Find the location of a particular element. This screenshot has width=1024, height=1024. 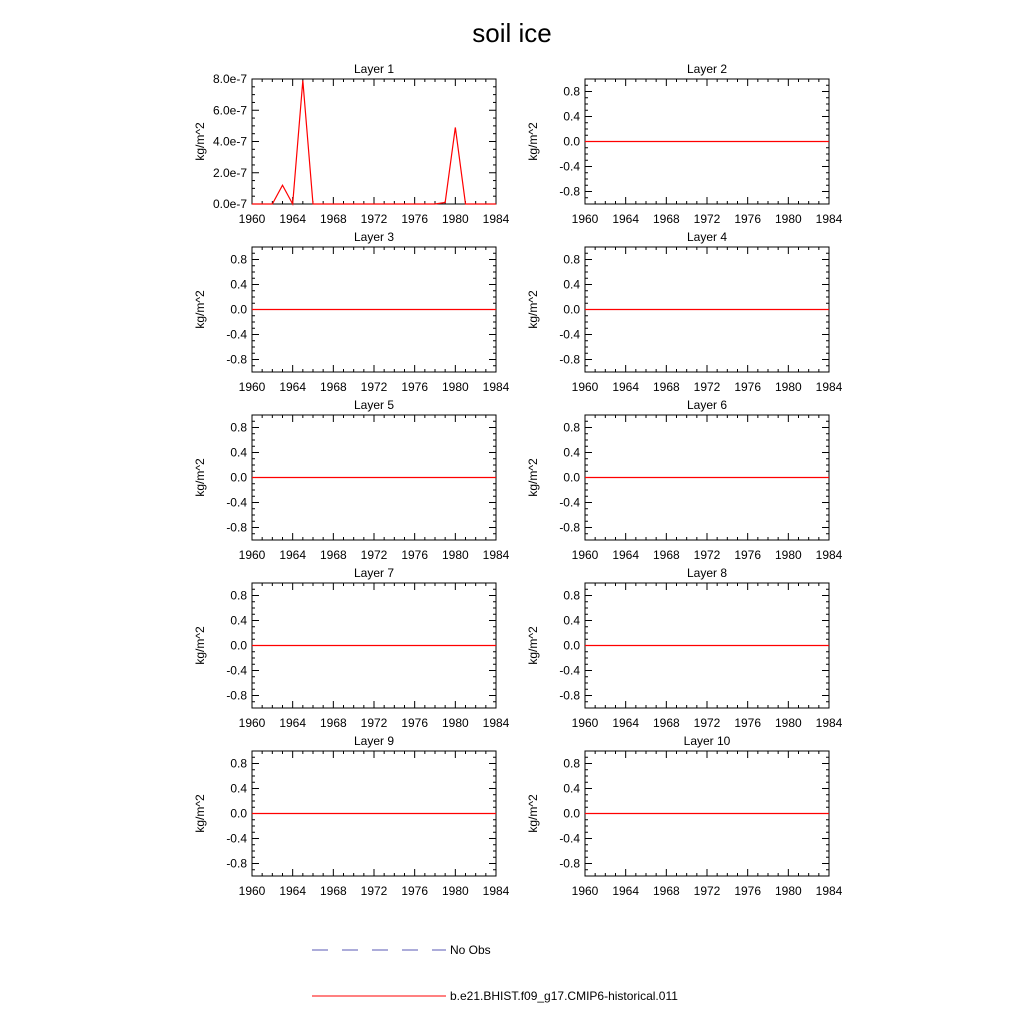

y-tick-label: 8.0e-7 is located at coordinates (230, 79).